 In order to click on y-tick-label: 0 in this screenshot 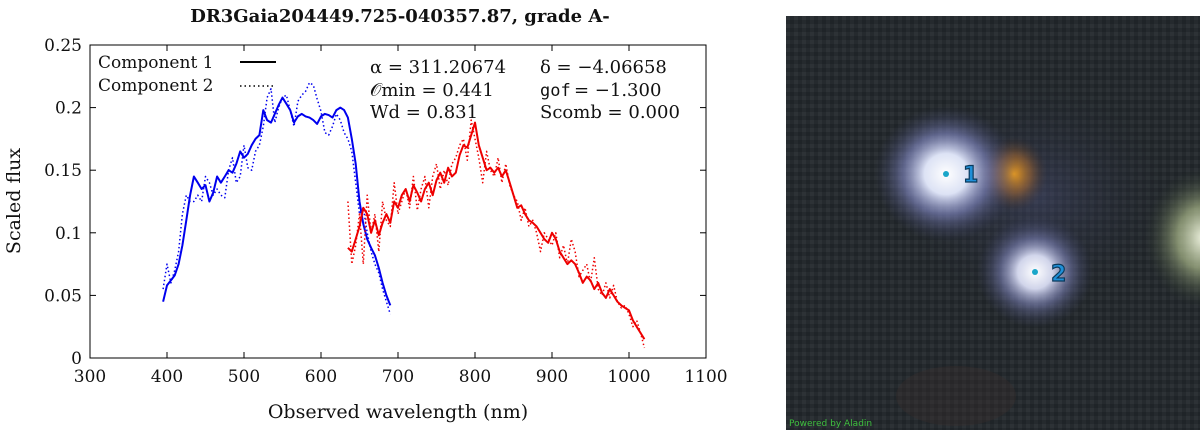, I will do `click(76, 359)`.